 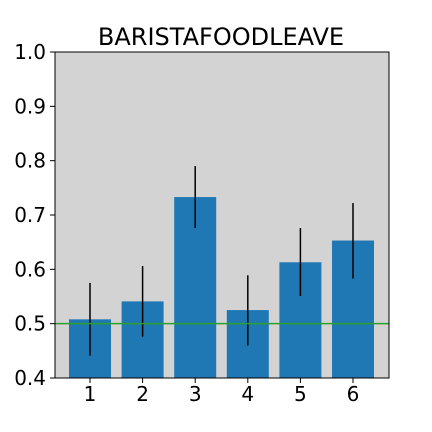 What do you see at coordinates (142, 394) in the screenshot?
I see `x-tick-label: 2` at bounding box center [142, 394].